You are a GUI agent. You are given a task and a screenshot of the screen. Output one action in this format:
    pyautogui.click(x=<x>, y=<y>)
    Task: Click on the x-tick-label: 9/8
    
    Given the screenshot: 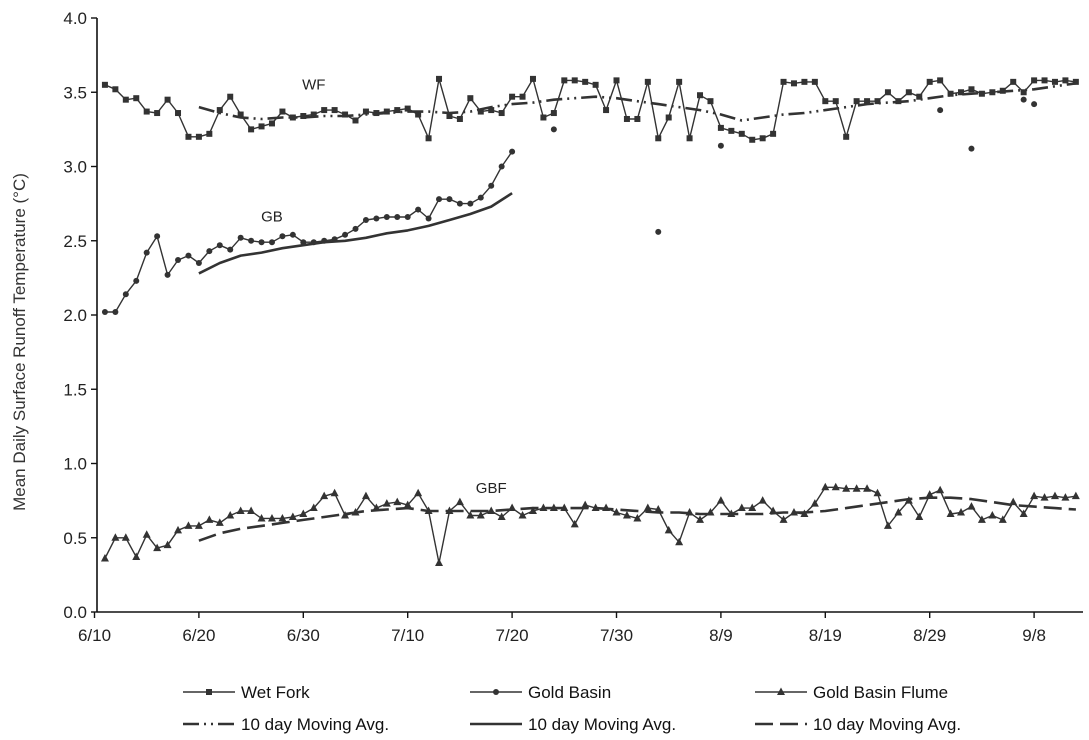 What is the action you would take?
    pyautogui.click(x=1034, y=635)
    